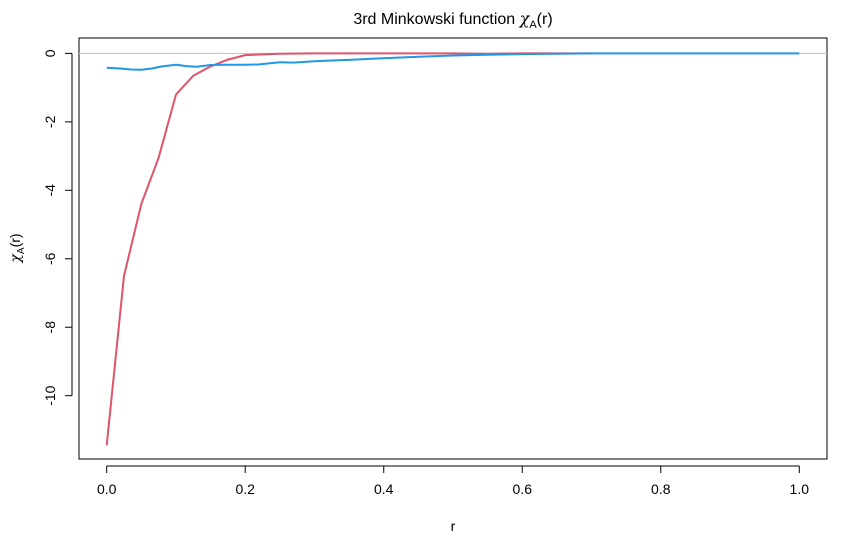  I want to click on chart-title: 3rd Minkowski function χA(r), so click(452, 20).